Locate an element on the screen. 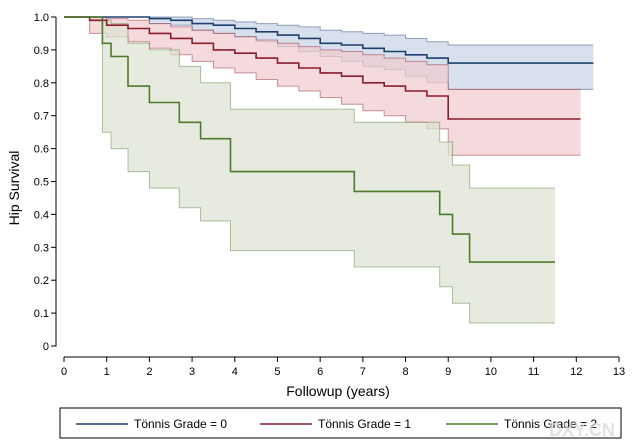  x-tick-label: 2 is located at coordinates (149, 372).